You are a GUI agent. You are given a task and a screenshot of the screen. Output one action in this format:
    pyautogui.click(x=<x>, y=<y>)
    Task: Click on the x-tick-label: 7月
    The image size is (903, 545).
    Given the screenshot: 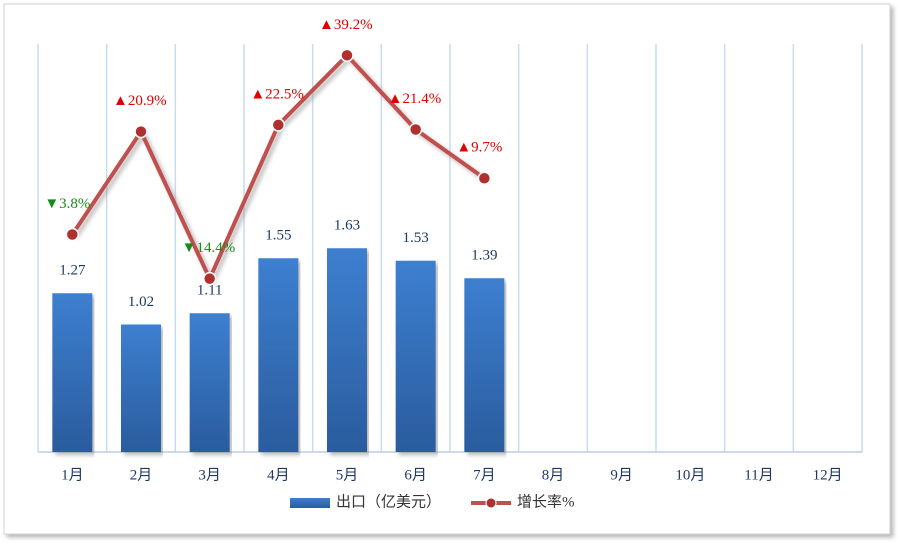 What is the action you would take?
    pyautogui.click(x=484, y=475)
    